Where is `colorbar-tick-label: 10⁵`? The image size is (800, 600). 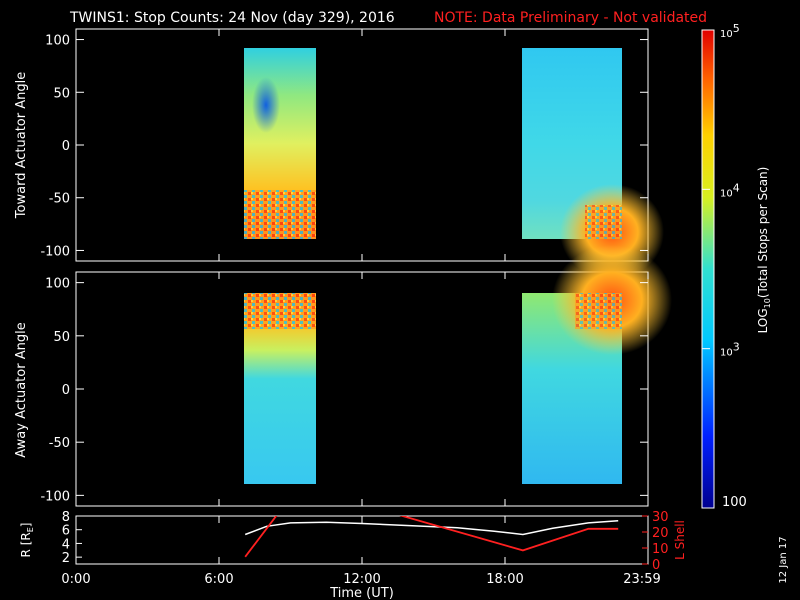
colorbar-tick-label: 10⁵ is located at coordinates (730, 31).